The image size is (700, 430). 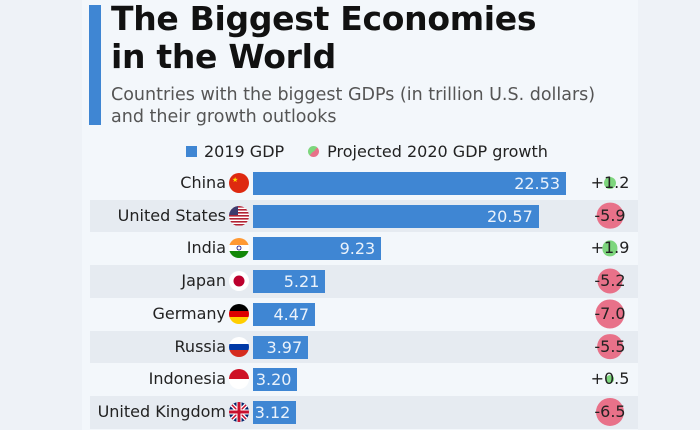 I want to click on category-label: Japan, so click(x=203, y=281).